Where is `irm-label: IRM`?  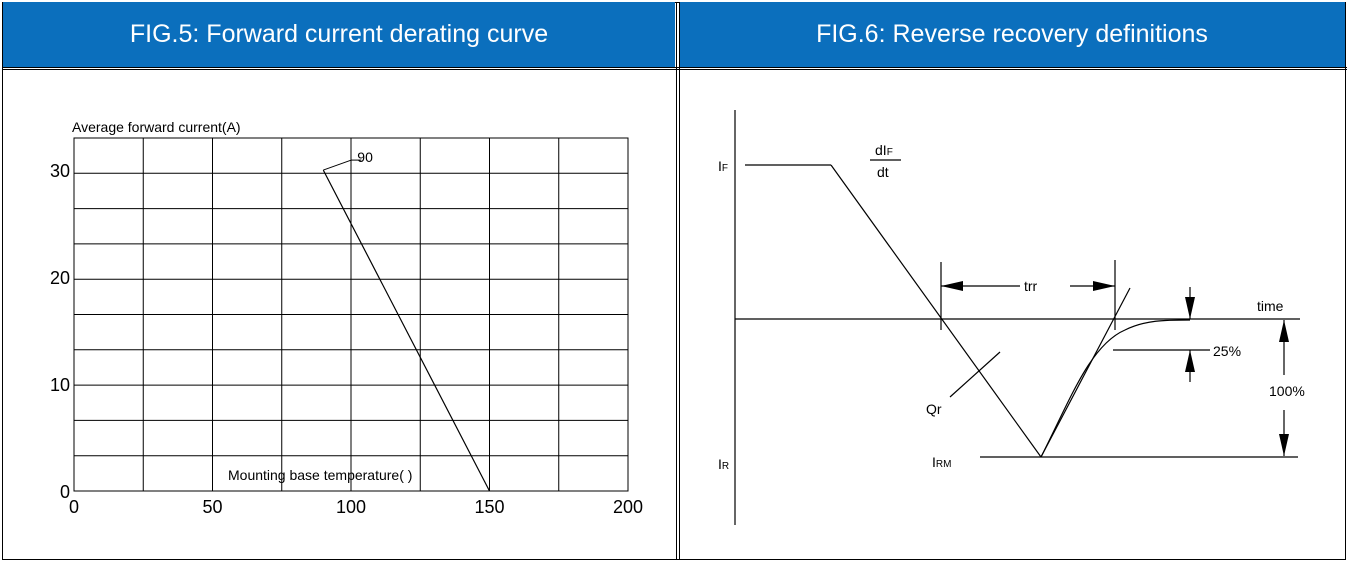
irm-label: IRM is located at coordinates (941, 462).